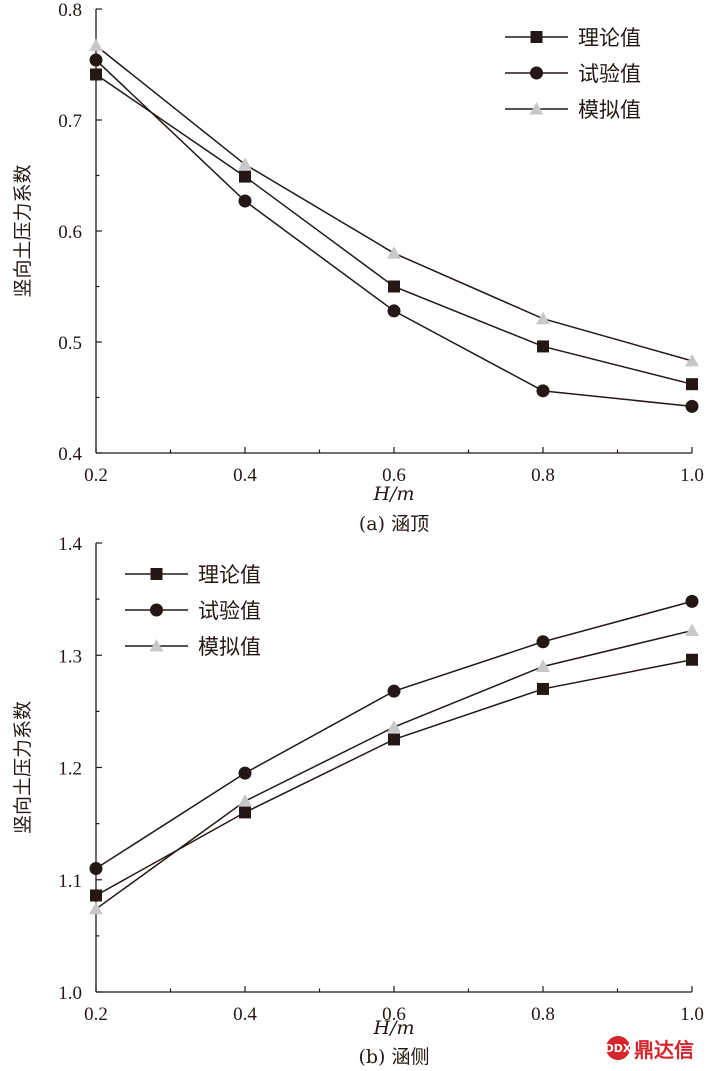  Describe the element at coordinates (70, 343) in the screenshot. I see `y-tick-label: 0.5` at that location.